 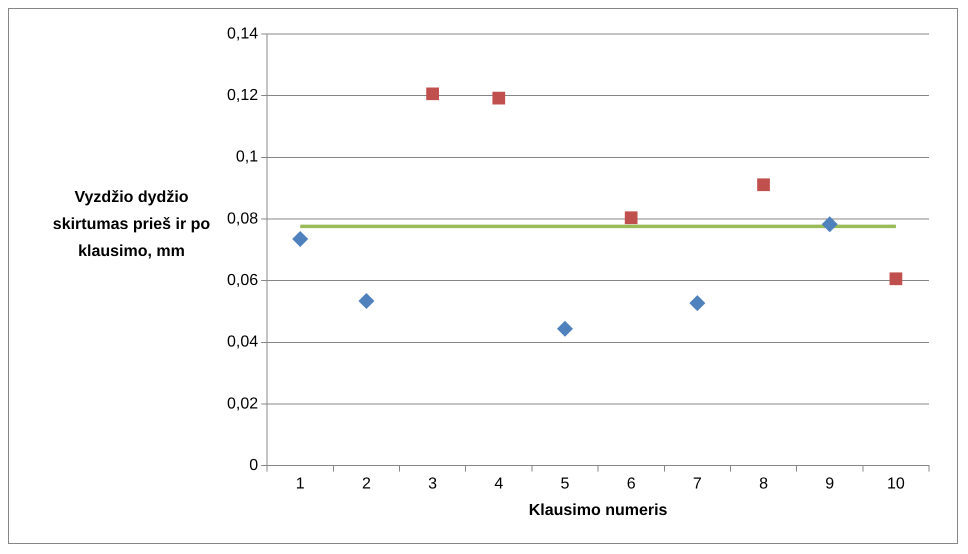 I want to click on y-tick-label: 0,1, so click(x=247, y=157).